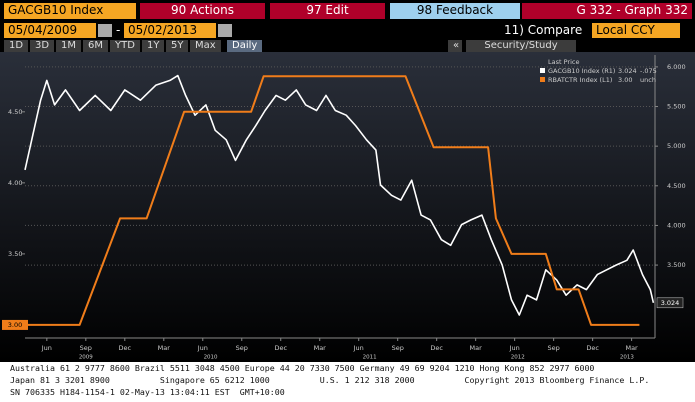 This screenshot has width=695, height=402. I want to click on period-button: 6M, so click(95, 46).